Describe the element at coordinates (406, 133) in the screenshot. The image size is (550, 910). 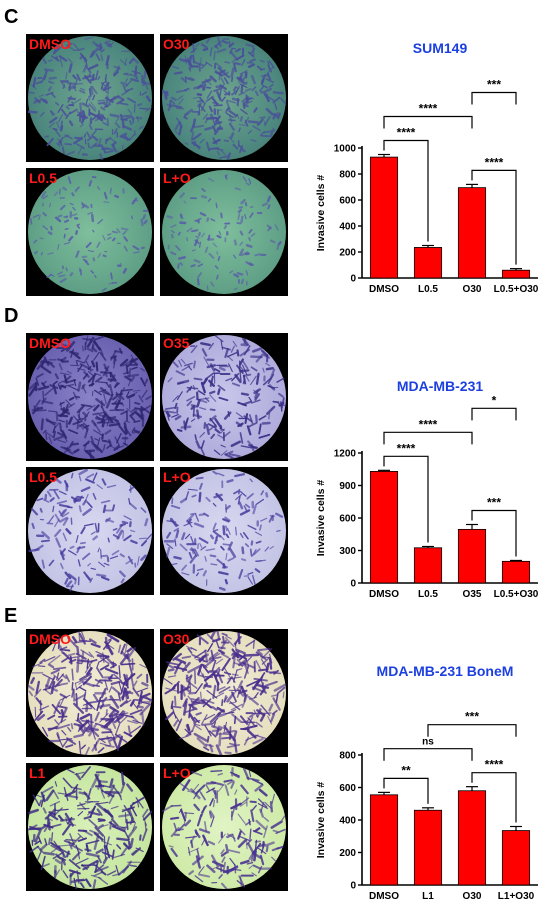
I see `significance-label: ****` at that location.